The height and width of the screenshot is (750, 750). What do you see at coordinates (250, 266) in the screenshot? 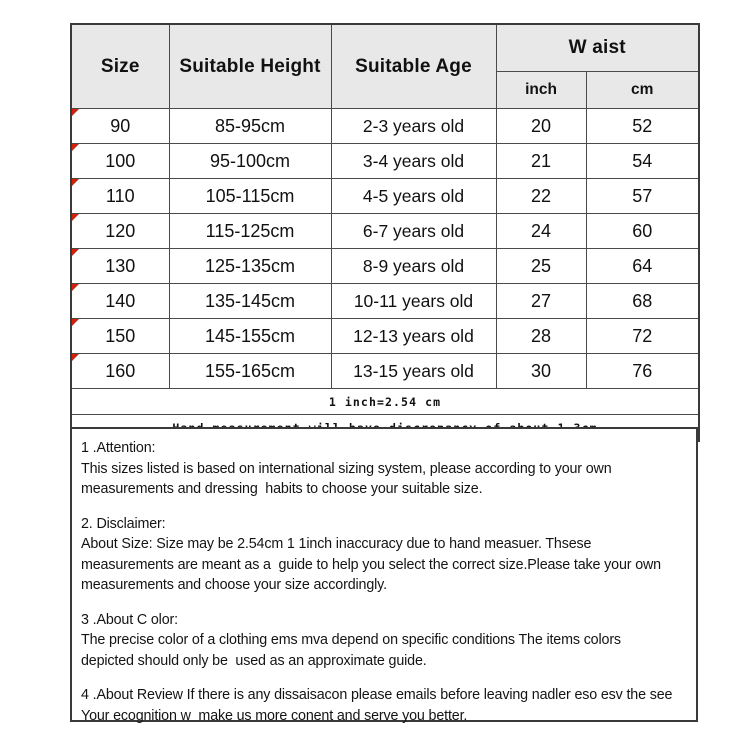
I see `cell-height: 125-135cm` at bounding box center [250, 266].